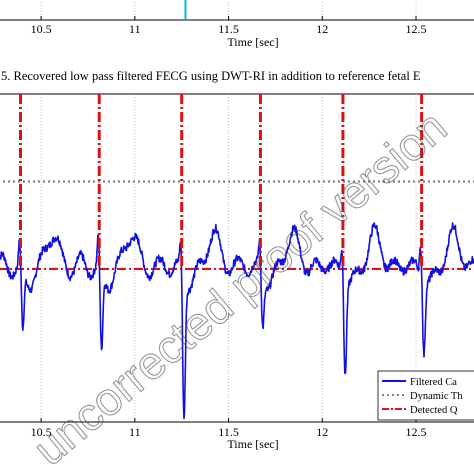 The height and width of the screenshot is (465, 474). I want to click on legend: Filtered Ca Dynamic Th Detected Q, so click(425, 395).